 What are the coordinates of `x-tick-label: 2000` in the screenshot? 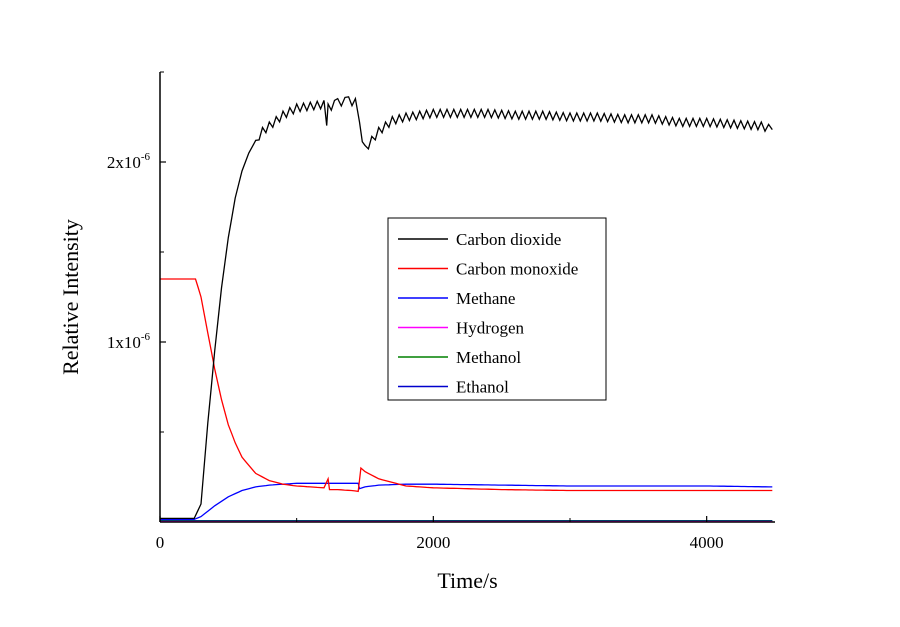 It's located at (433, 542).